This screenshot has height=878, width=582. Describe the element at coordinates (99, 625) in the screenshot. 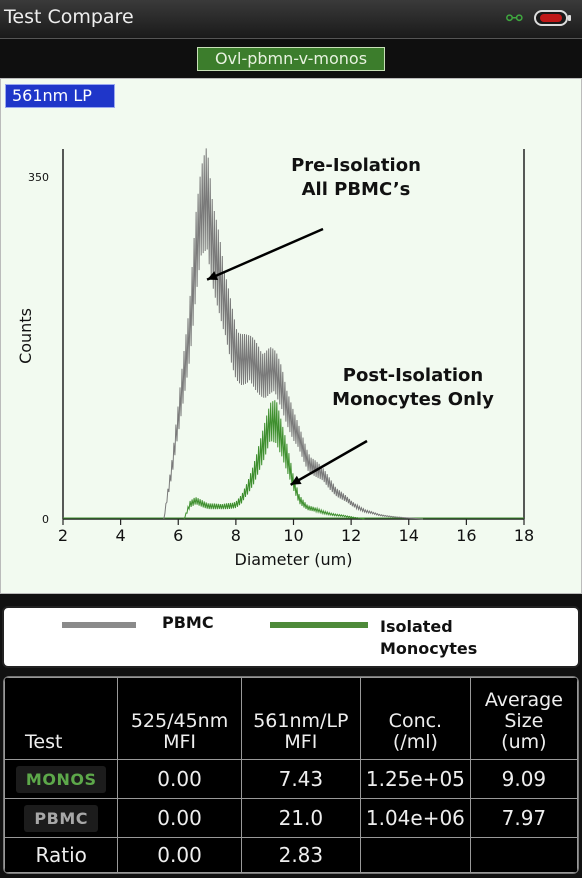

I see `legend-swatch-pbmc` at that location.